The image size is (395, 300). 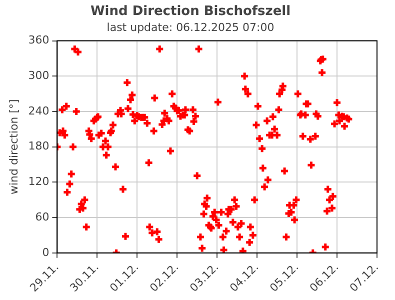 I want to click on y-tick-label: 240, so click(x=39, y=111).